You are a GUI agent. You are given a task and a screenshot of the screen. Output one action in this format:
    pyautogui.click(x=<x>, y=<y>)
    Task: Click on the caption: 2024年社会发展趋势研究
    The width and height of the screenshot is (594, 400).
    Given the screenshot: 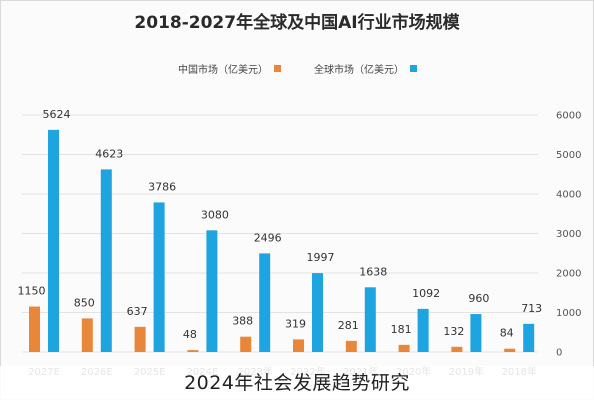 What is the action you would take?
    pyautogui.click(x=297, y=383)
    